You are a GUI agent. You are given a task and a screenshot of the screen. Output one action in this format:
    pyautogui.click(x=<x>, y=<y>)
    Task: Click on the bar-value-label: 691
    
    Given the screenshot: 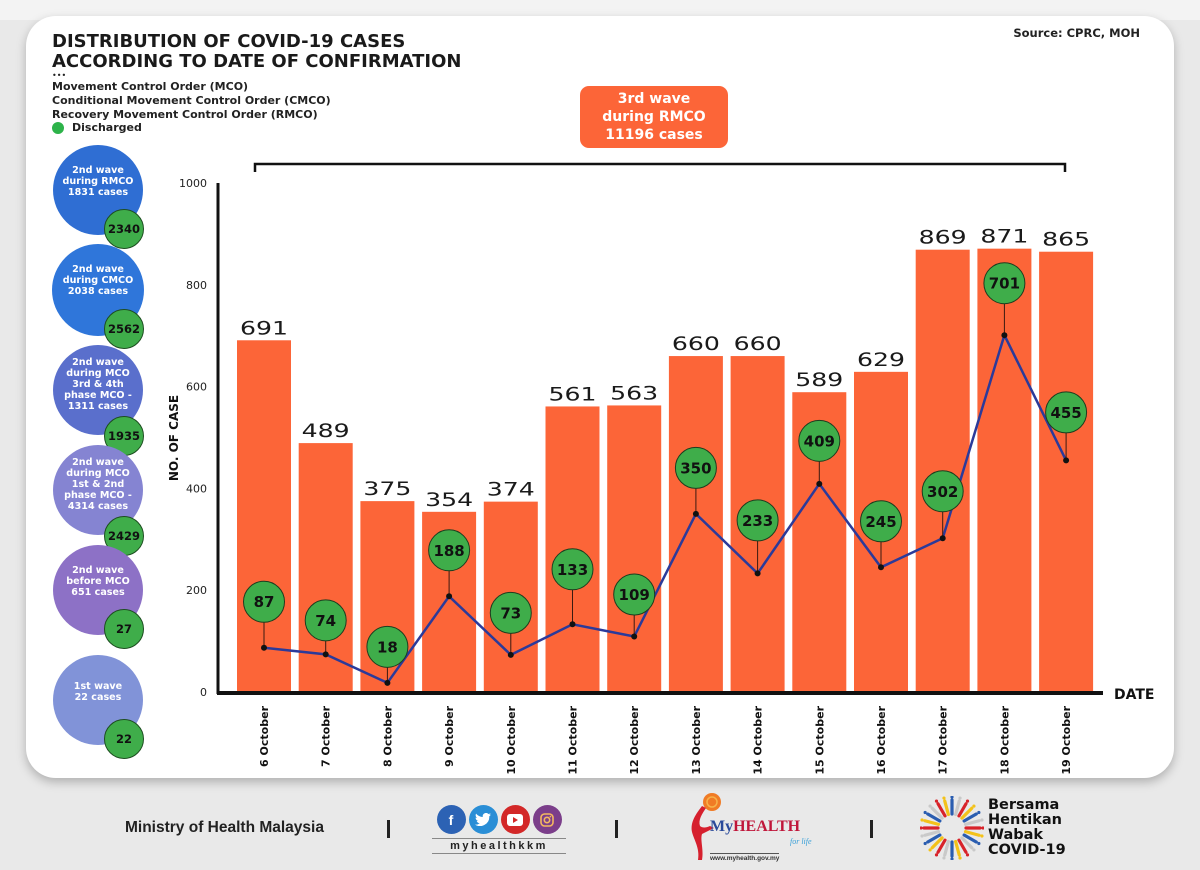 What is the action you would take?
    pyautogui.click(x=264, y=328)
    